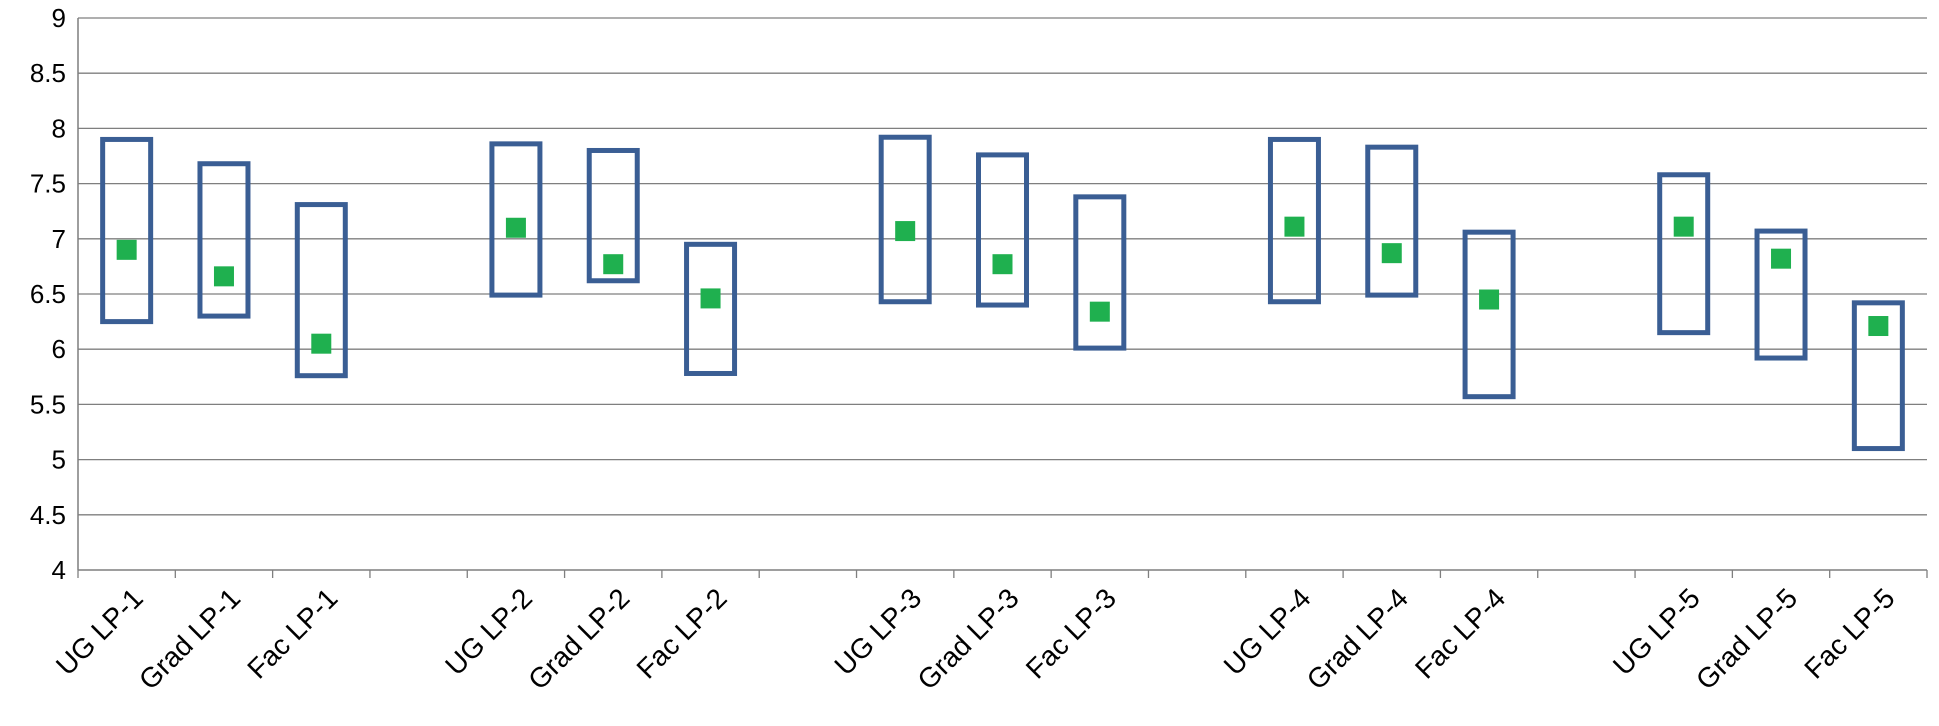  What do you see at coordinates (99, 631) in the screenshot?
I see `x-tick-label: UG LP-1` at bounding box center [99, 631].